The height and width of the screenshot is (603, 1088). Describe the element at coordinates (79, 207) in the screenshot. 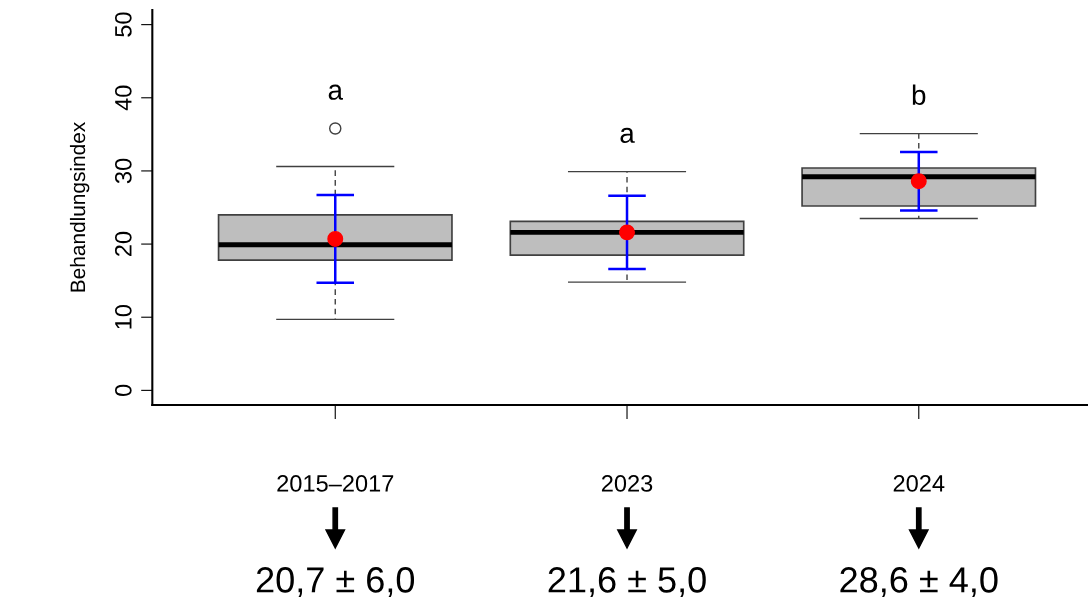

I see `y-axis-title: Behandlungsindex` at that location.